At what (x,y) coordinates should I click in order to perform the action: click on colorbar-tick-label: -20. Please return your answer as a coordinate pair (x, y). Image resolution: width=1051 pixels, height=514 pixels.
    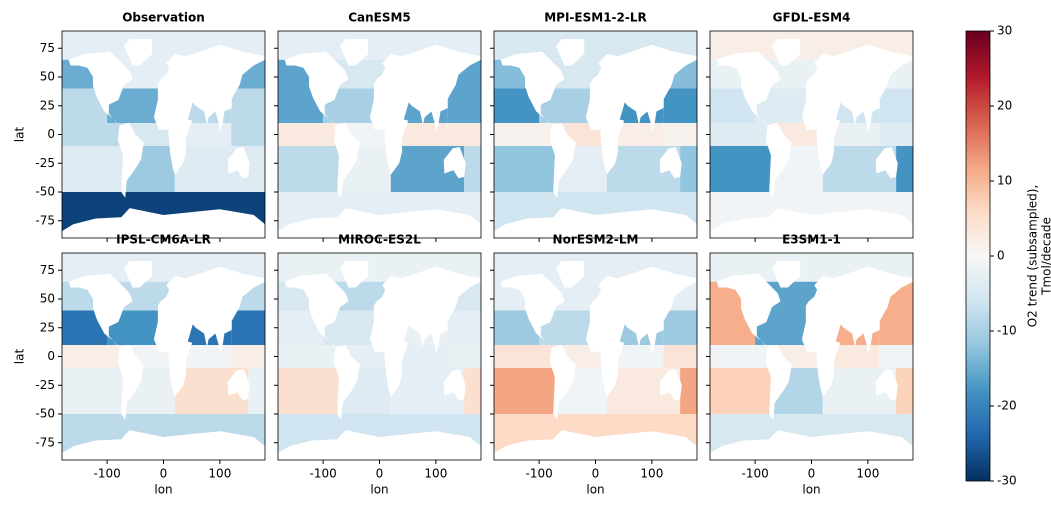
    Looking at the image, I should click on (1007, 406).